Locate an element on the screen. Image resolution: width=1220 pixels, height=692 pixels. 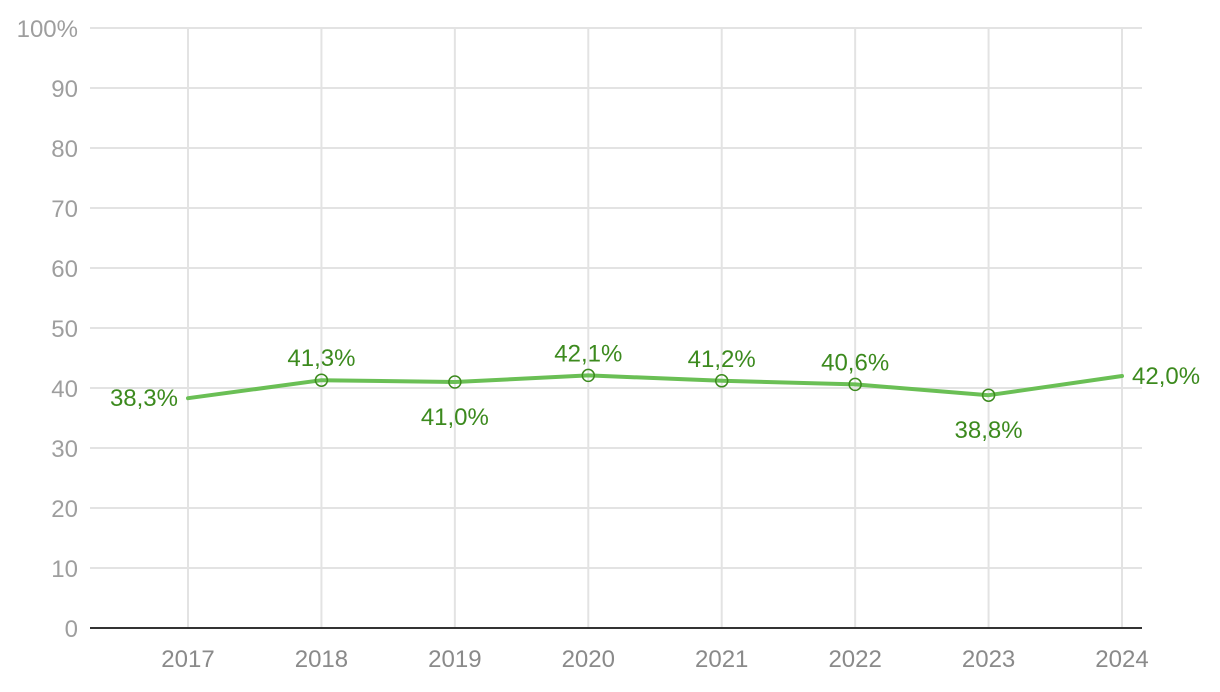
x-tick-label: 2021 is located at coordinates (721, 659).